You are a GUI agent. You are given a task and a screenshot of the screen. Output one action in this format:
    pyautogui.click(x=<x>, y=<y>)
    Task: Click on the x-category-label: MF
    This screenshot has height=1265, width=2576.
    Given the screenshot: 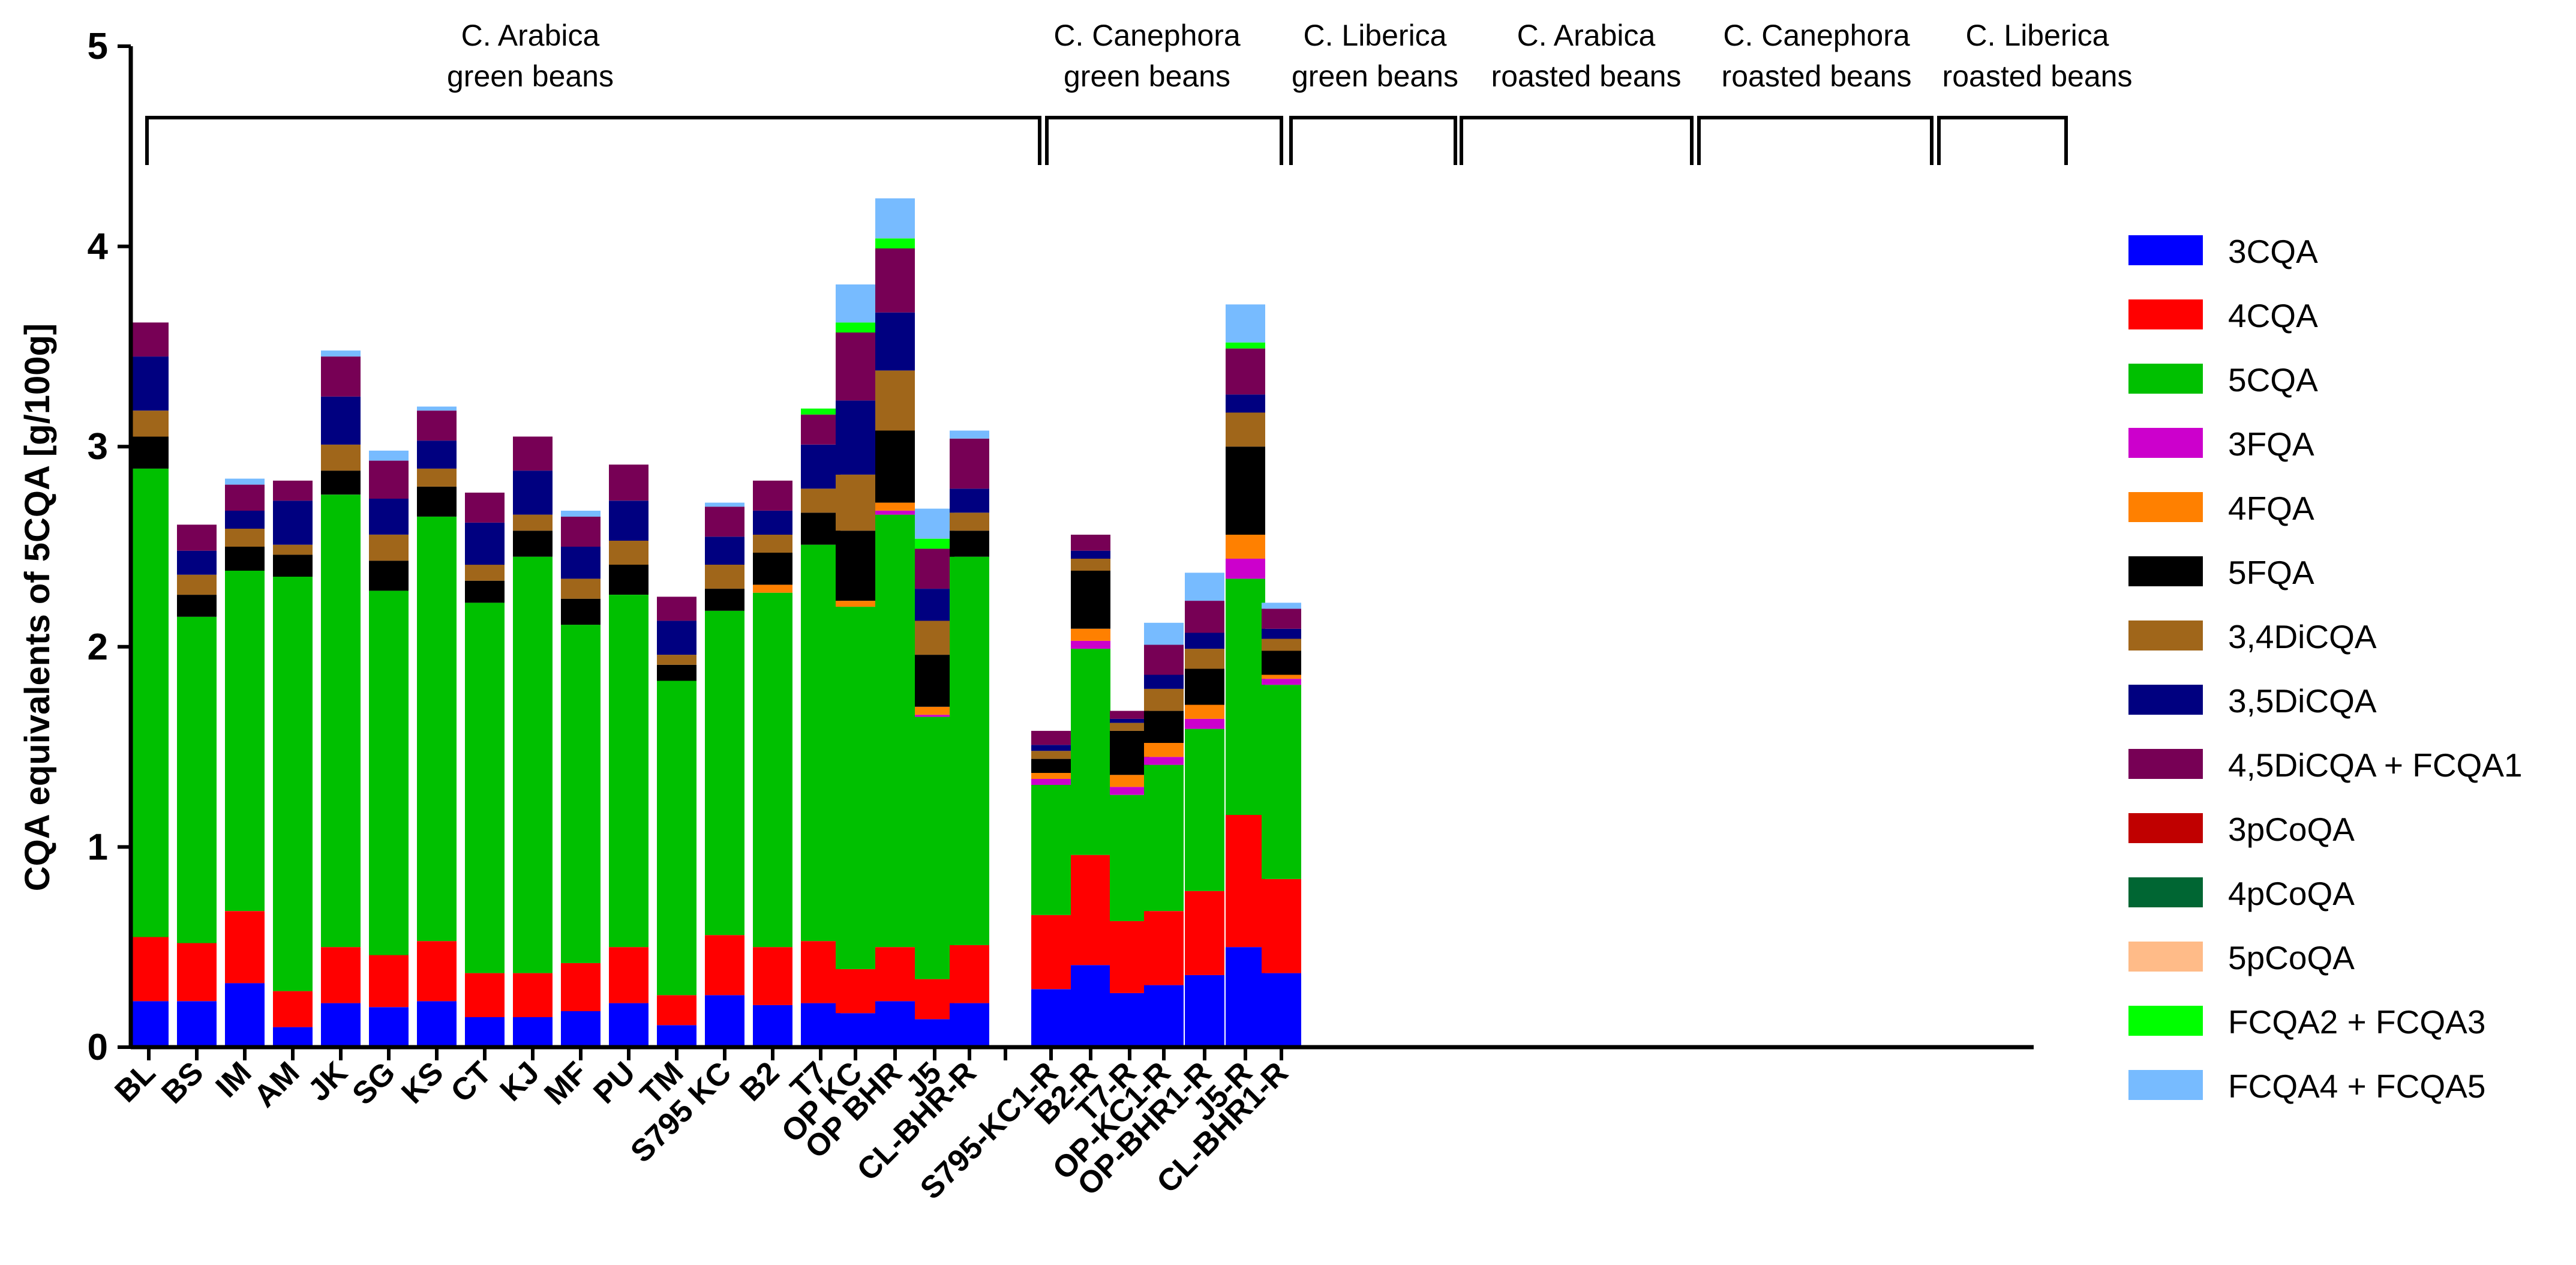 What is the action you would take?
    pyautogui.click(x=566, y=1083)
    